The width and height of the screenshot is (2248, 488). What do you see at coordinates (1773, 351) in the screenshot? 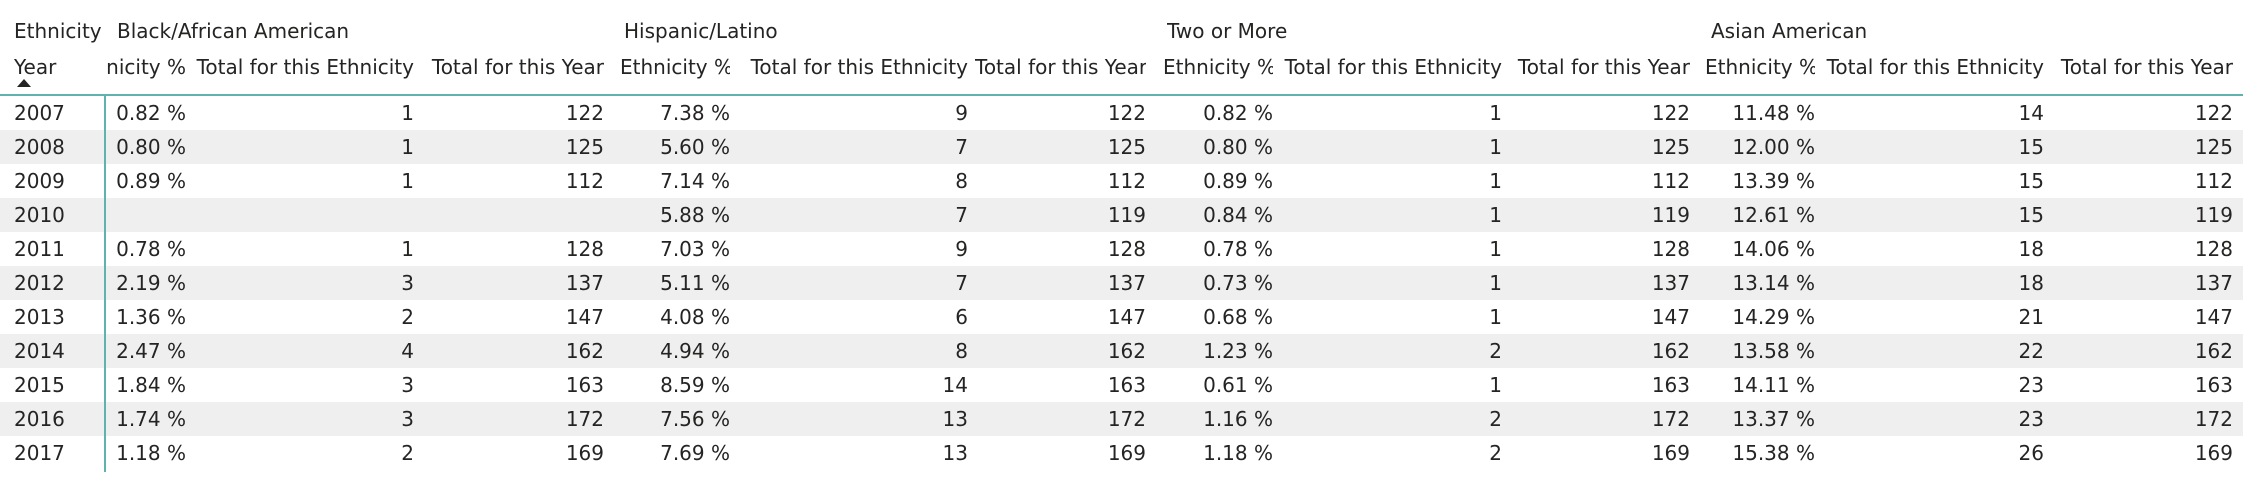
I see `table-cell: 13.58 %` at bounding box center [1773, 351].